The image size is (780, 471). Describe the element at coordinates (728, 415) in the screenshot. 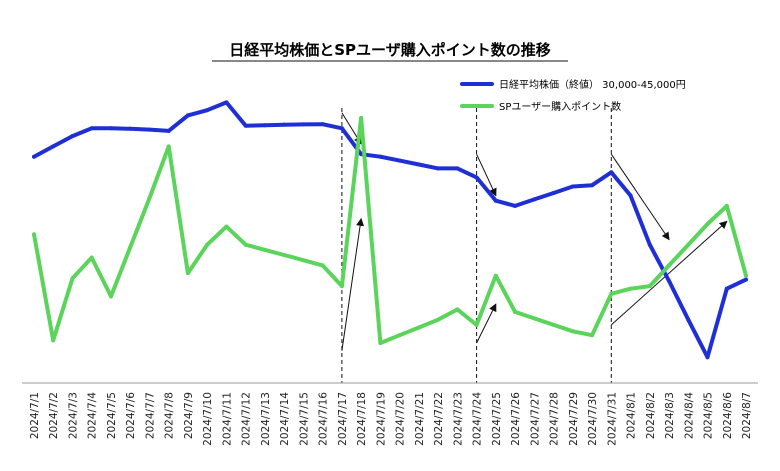

I see `x-tick-label: 2024/8/6` at that location.